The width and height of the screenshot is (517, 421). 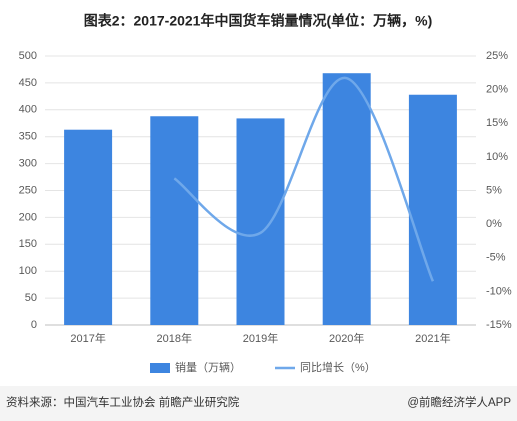 What do you see at coordinates (497, 123) in the screenshot?
I see `y2-tick-label: 15%` at bounding box center [497, 123].